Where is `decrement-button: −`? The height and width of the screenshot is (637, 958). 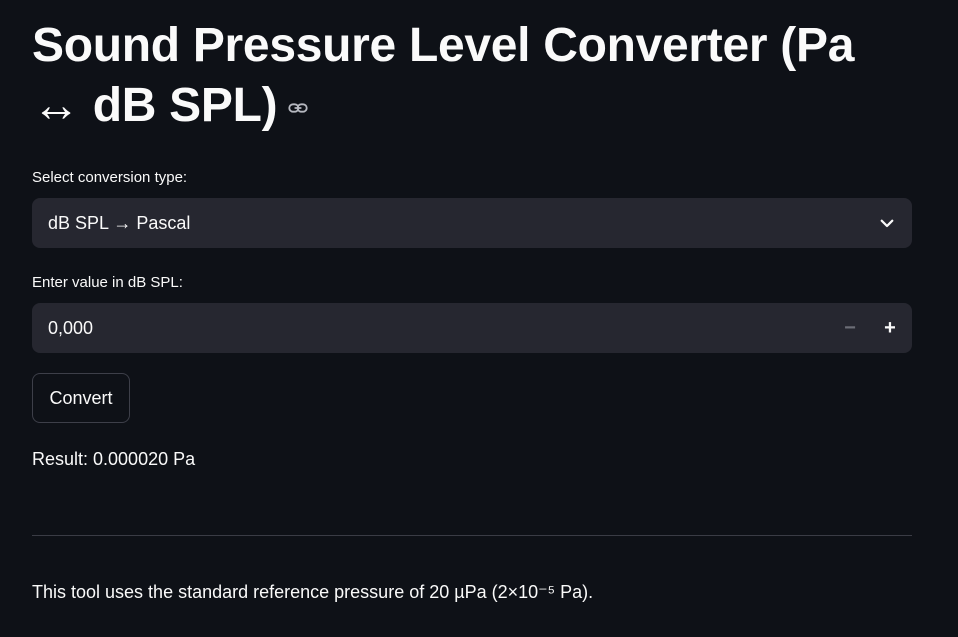
decrement-button: − is located at coordinates (850, 327).